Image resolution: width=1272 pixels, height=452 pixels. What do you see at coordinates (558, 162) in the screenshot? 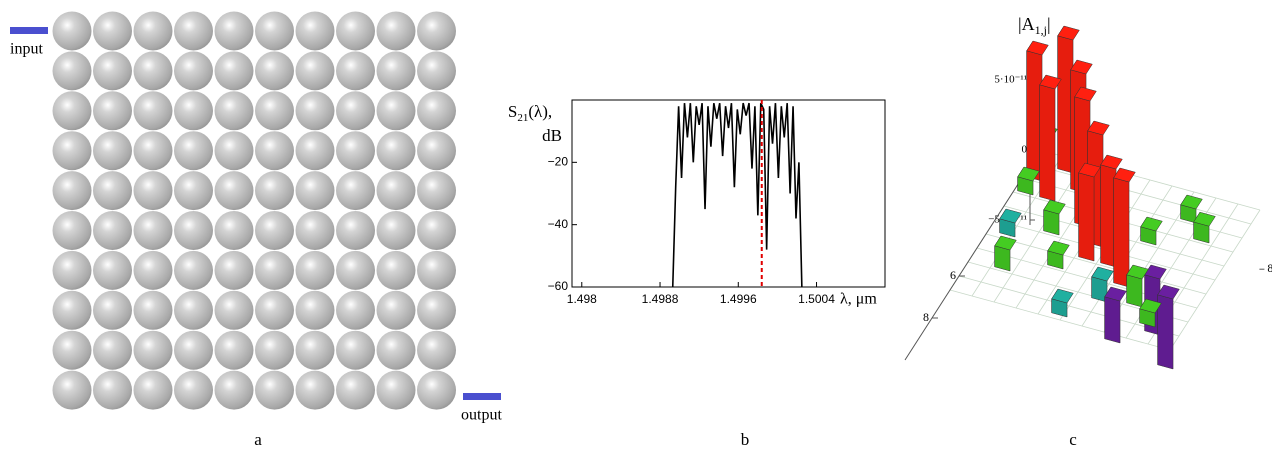
I see `y-tick-label: −20` at bounding box center [558, 162].